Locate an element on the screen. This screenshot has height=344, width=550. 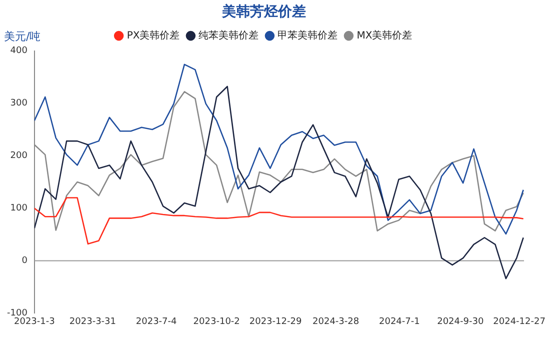
x-tick-label: 2023-10-2 is located at coordinates (216, 321).